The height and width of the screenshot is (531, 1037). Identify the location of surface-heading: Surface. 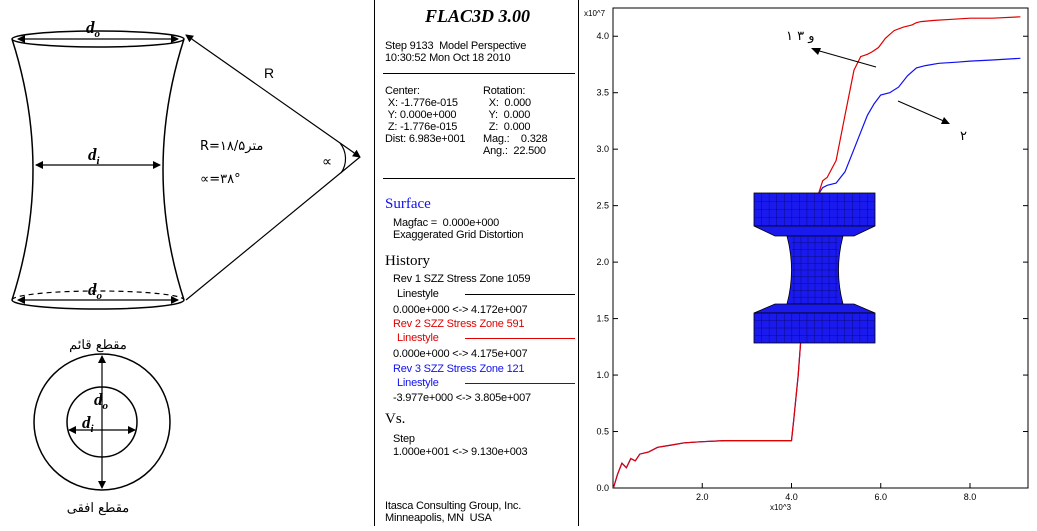
(408, 204).